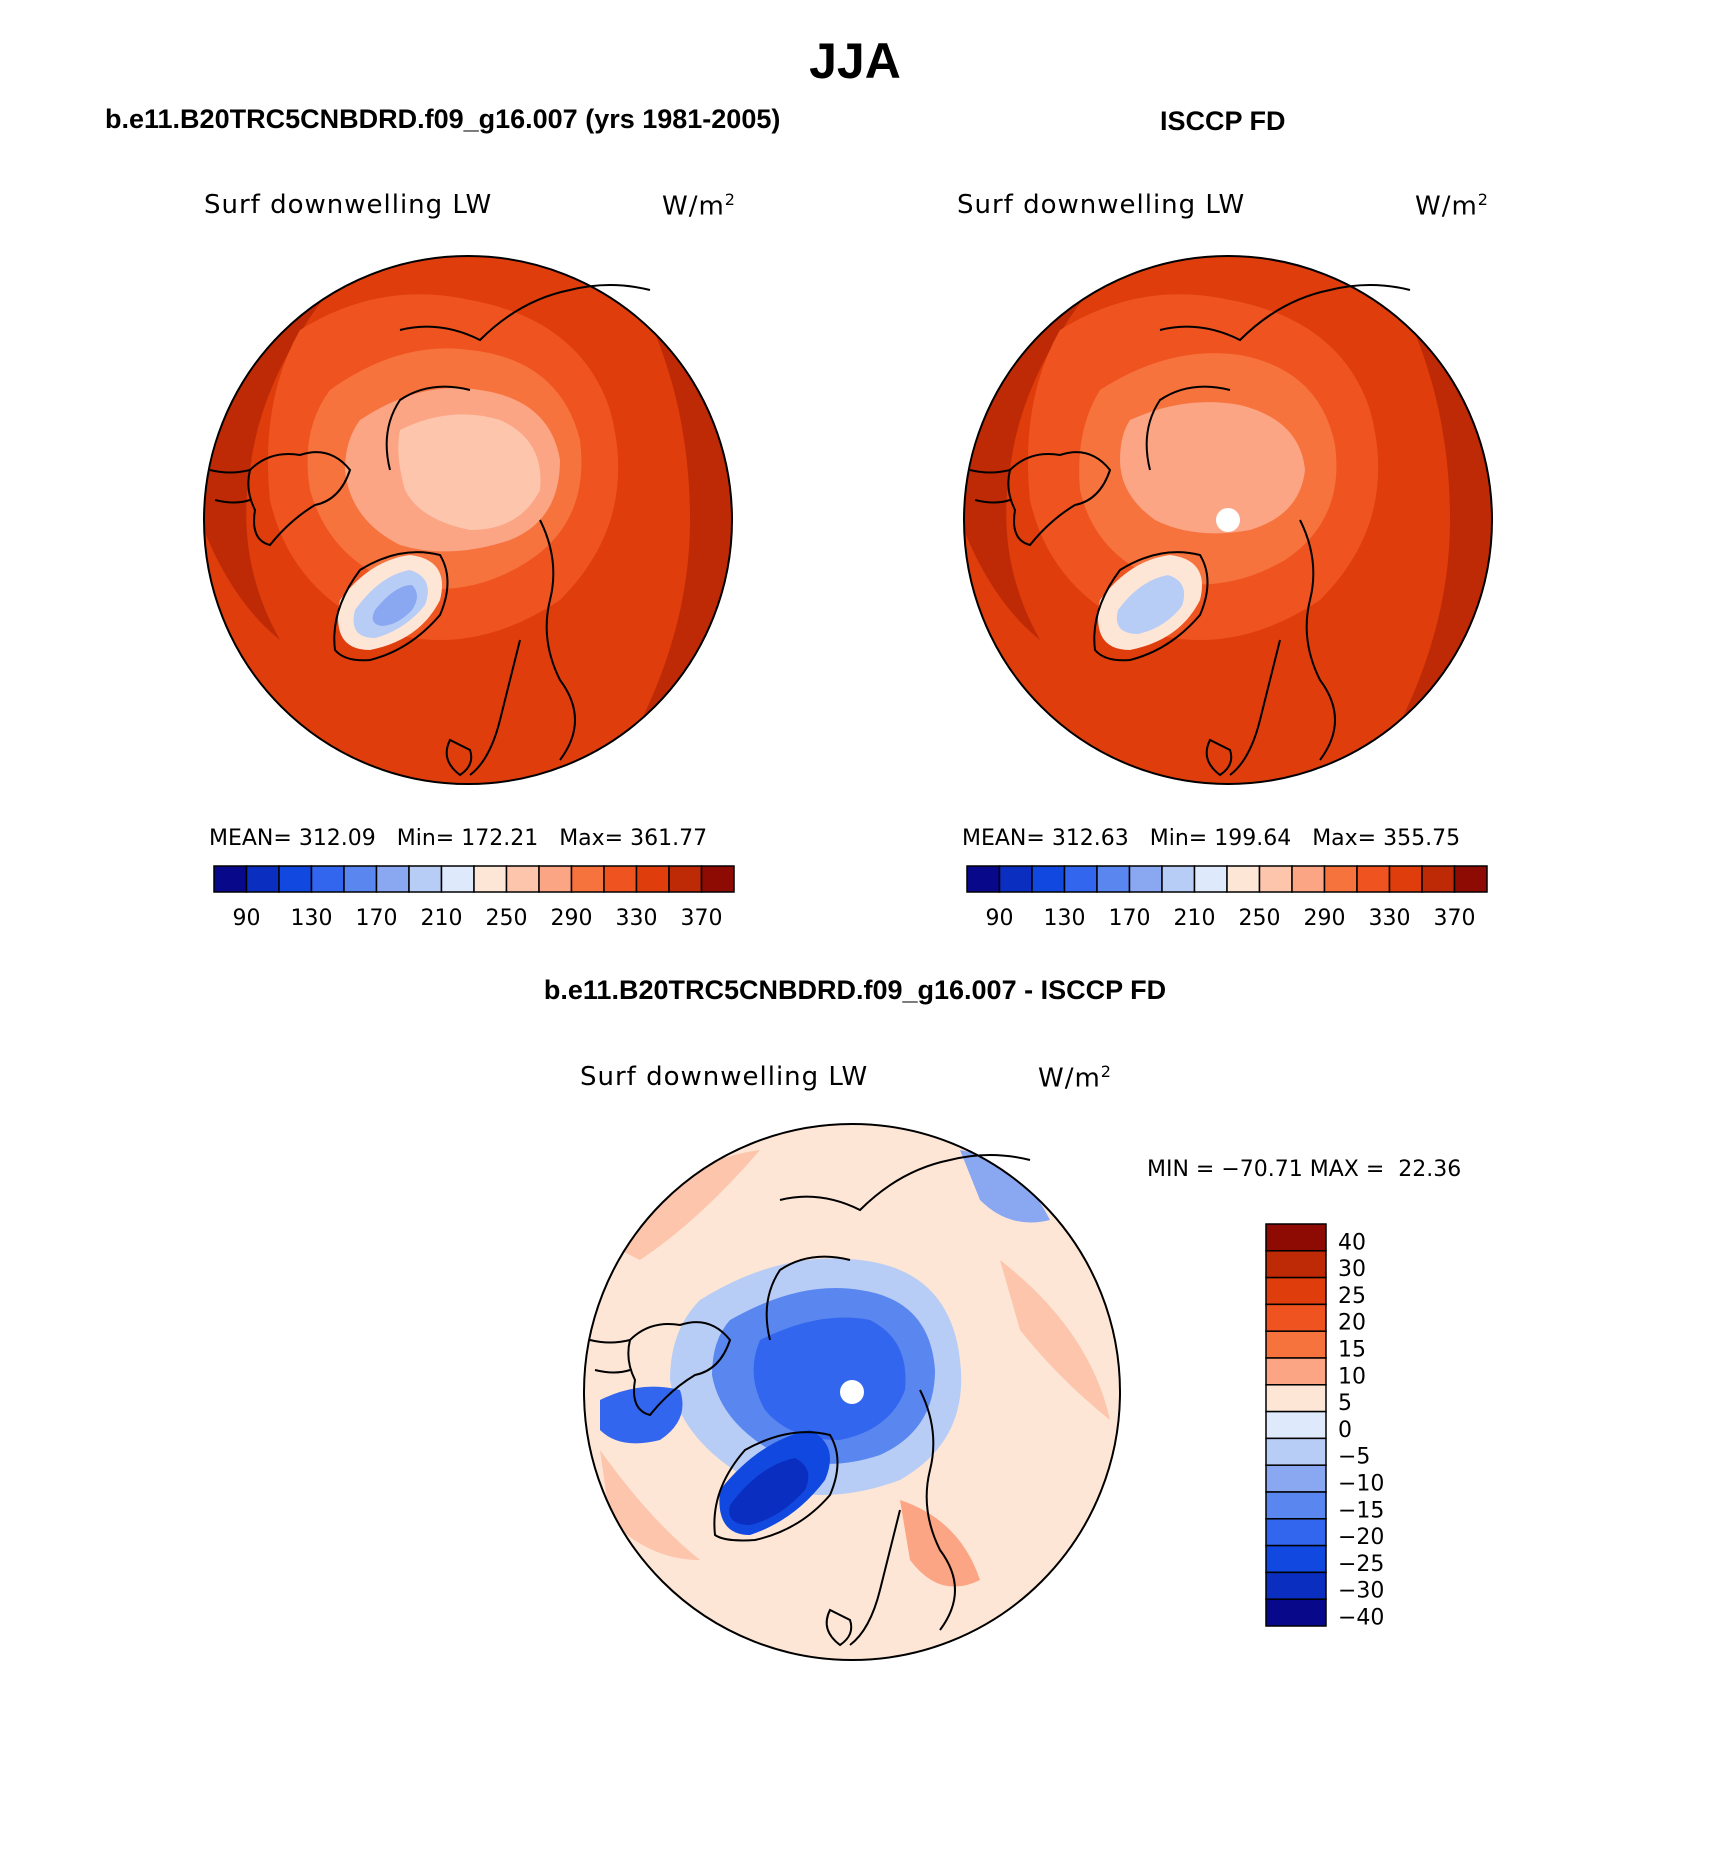 The height and width of the screenshot is (1875, 1710). What do you see at coordinates (1219, 757) in the screenshot?
I see `panel2-coast-britain` at bounding box center [1219, 757].